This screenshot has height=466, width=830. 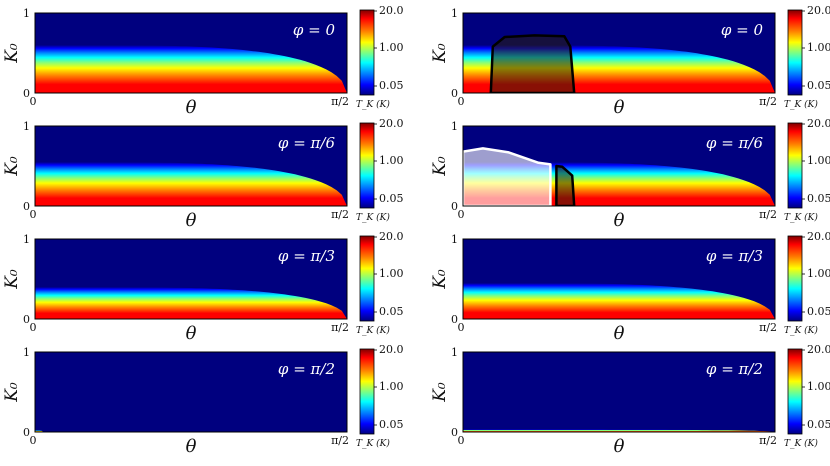 I want to click on panel-right-1: 0 1 0 π/2 K₀ θ φ = π/6 20.0 1.00 0.05 T_K (K), so click(x=630, y=174).